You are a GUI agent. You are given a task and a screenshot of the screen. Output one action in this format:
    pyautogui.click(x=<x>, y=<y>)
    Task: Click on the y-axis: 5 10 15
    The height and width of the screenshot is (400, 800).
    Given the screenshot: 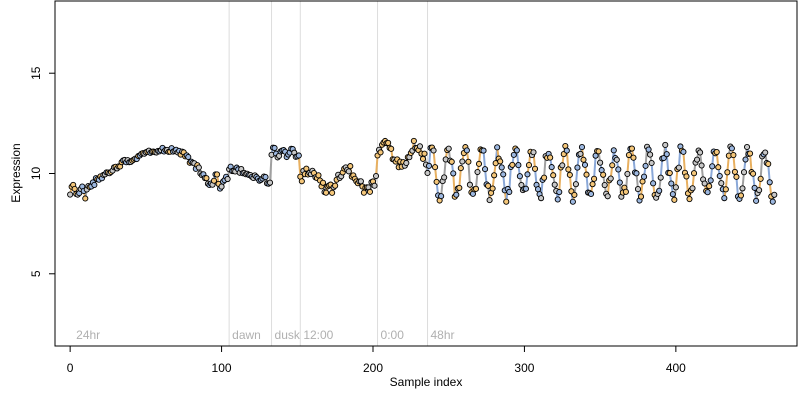 What is the action you would take?
    pyautogui.click(x=42, y=171)
    